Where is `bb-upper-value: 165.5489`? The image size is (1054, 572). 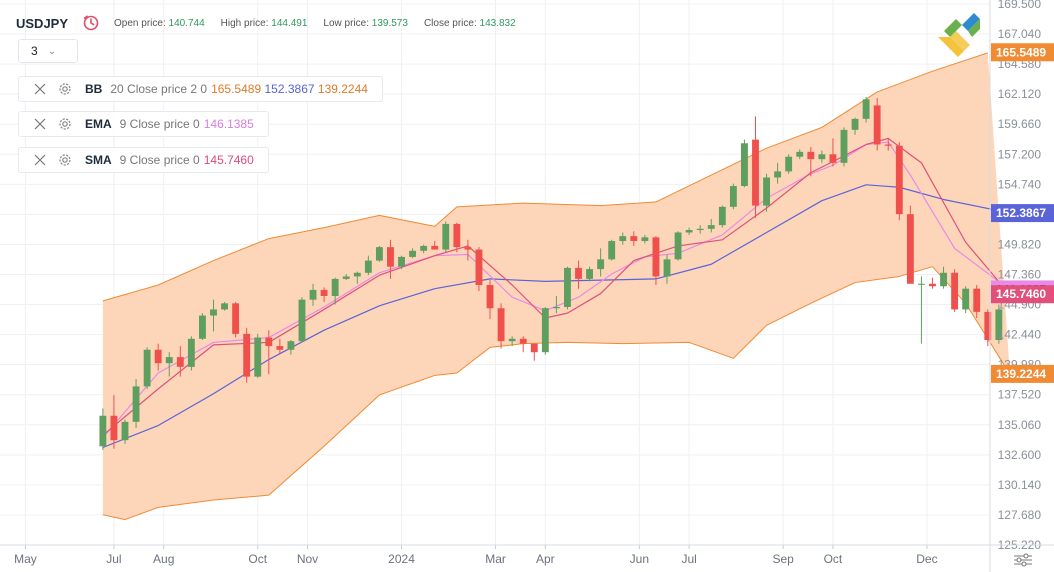 bb-upper-value: 165.5489 is located at coordinates (236, 89).